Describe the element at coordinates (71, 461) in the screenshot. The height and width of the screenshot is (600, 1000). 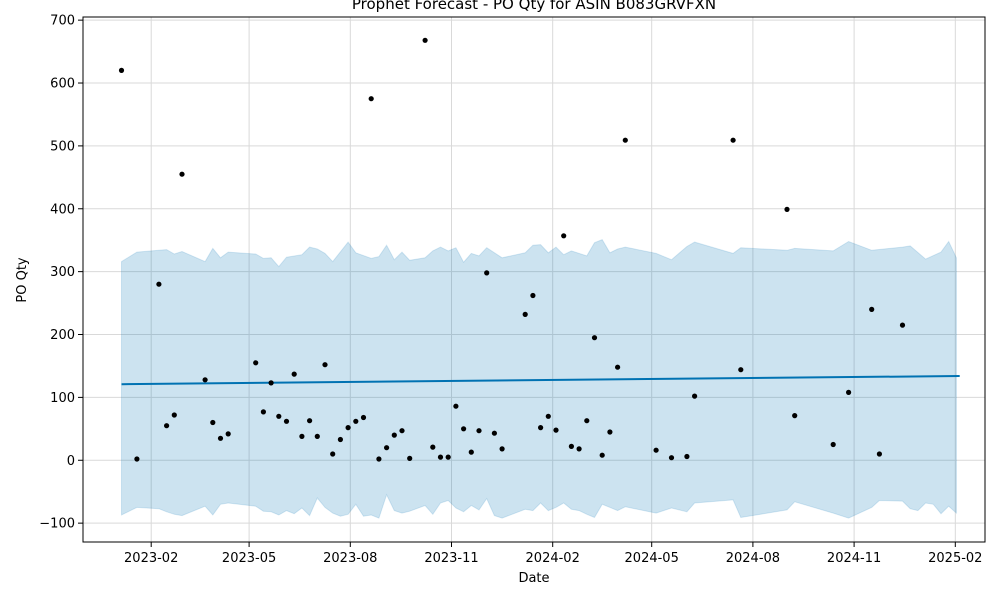
I see `y-tick-label: 0` at that location.